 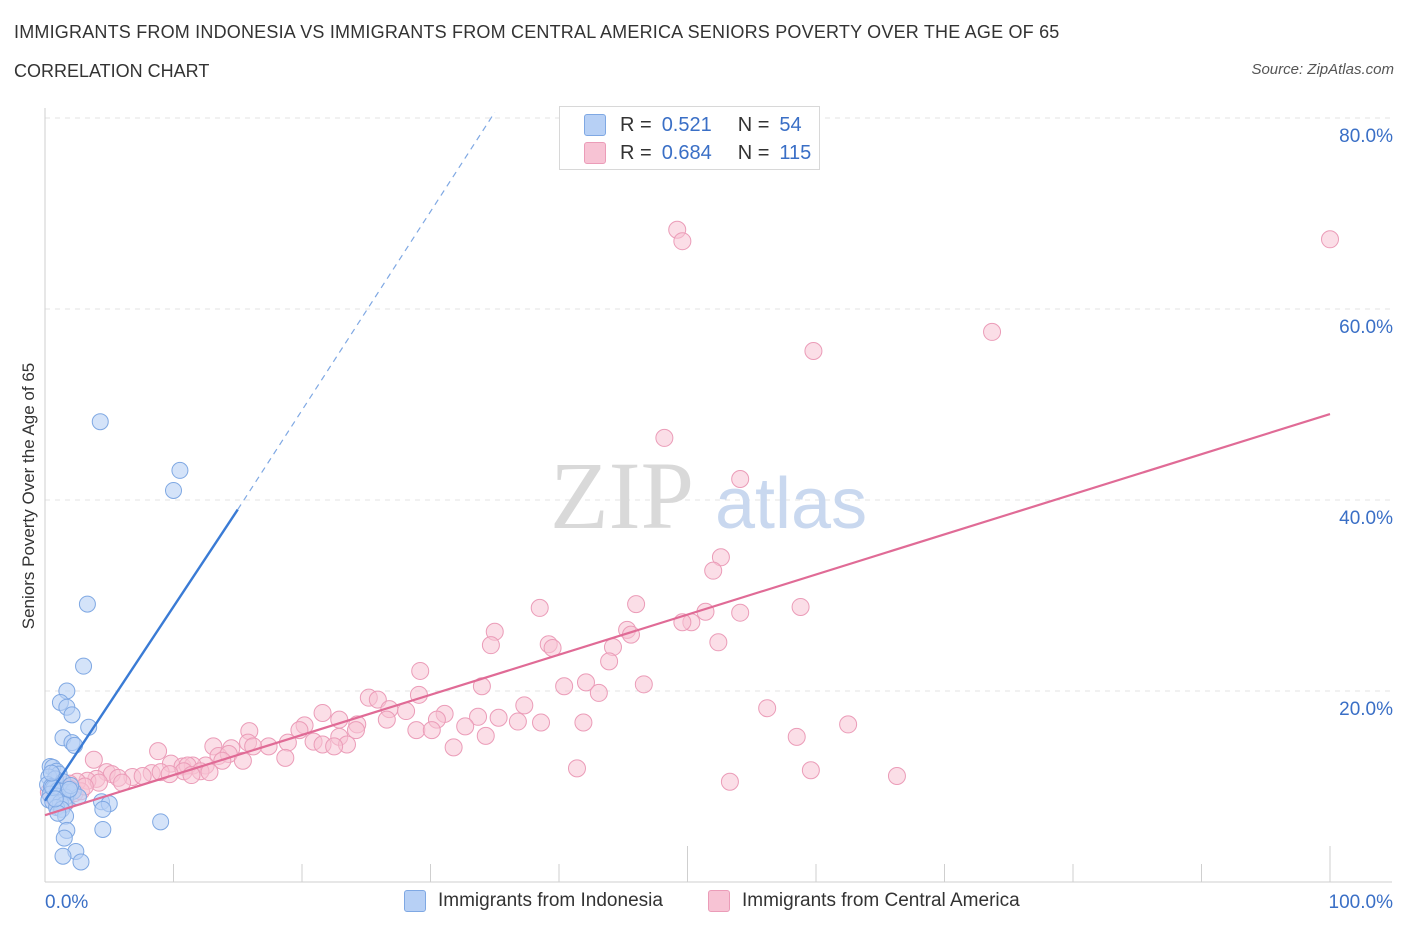 What do you see at coordinates (622, 495) in the screenshot?
I see `watermark-zip: ZIP` at bounding box center [622, 495].